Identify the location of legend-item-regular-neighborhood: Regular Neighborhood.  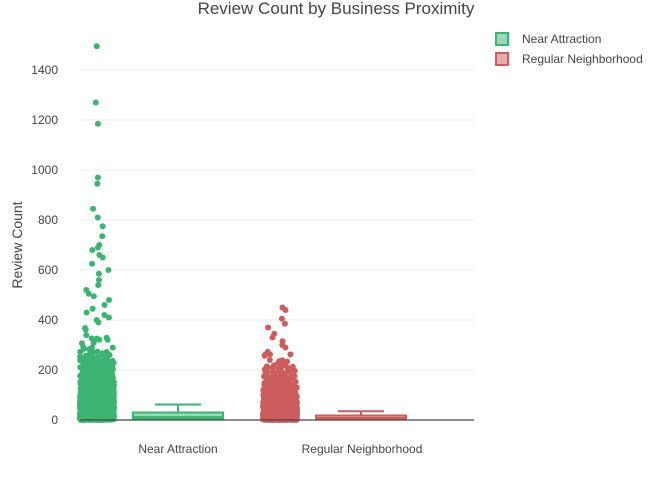
(569, 59).